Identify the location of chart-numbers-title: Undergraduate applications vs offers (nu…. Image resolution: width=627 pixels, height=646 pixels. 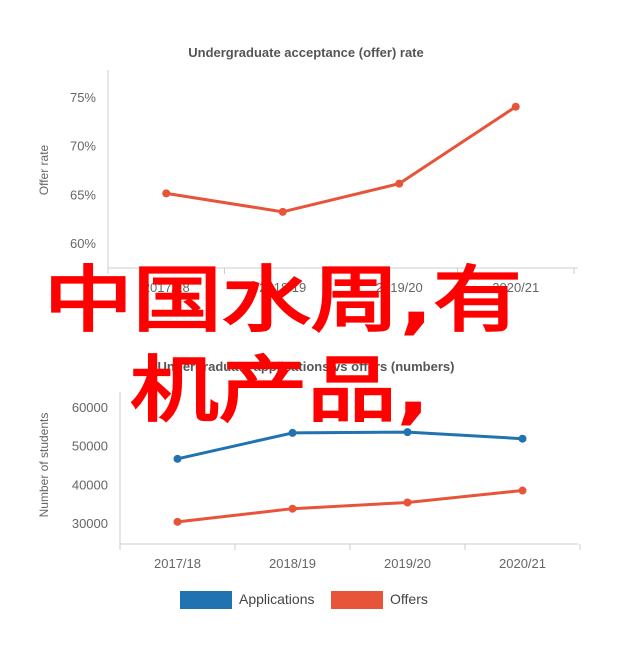
(306, 366).